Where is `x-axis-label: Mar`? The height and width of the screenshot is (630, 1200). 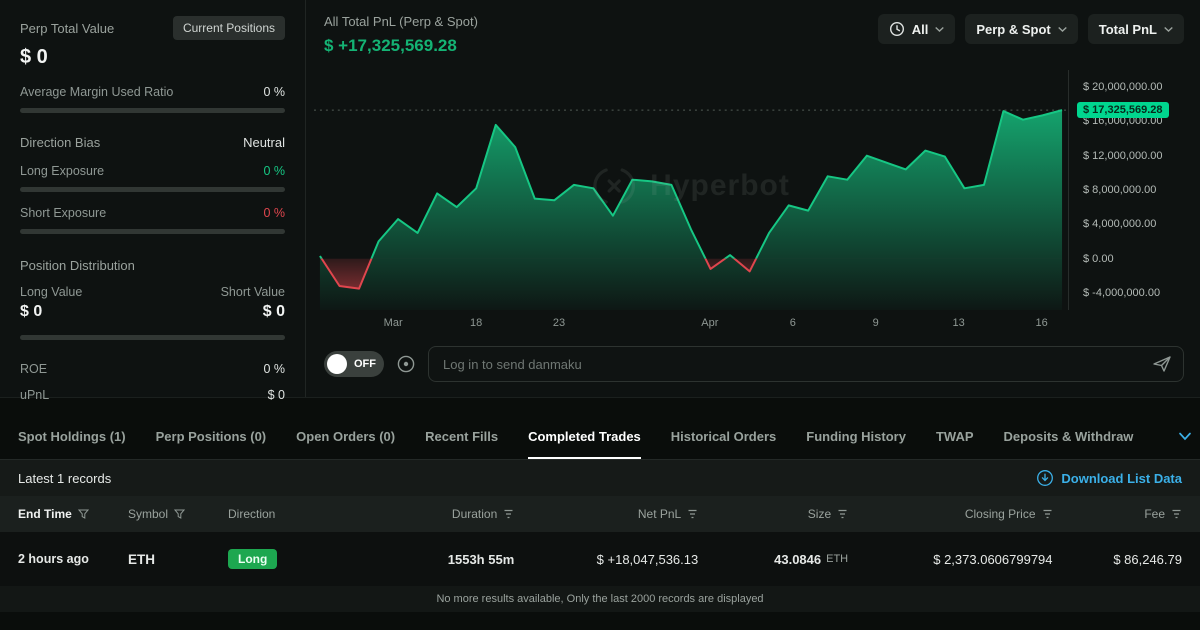
x-axis-label: Mar is located at coordinates (393, 323).